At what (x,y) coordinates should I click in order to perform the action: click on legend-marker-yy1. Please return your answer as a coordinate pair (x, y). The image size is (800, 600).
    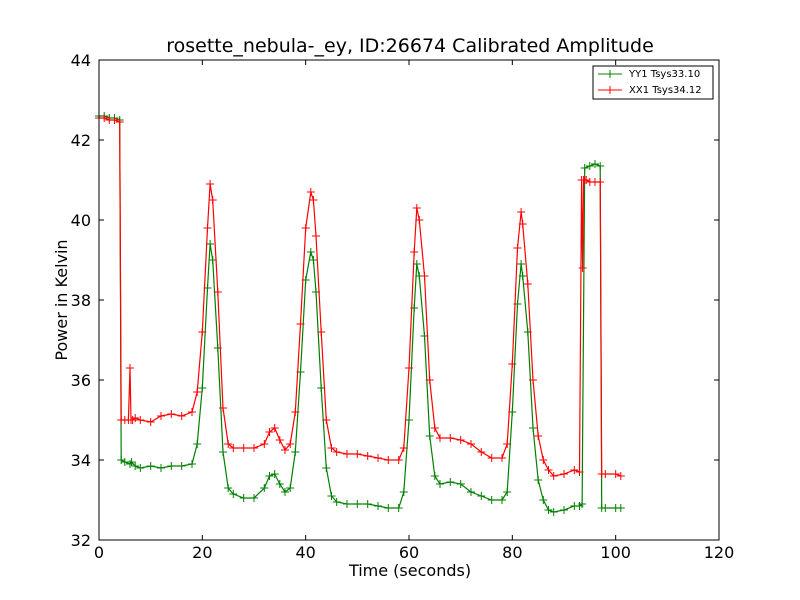
    Looking at the image, I should click on (610, 74).